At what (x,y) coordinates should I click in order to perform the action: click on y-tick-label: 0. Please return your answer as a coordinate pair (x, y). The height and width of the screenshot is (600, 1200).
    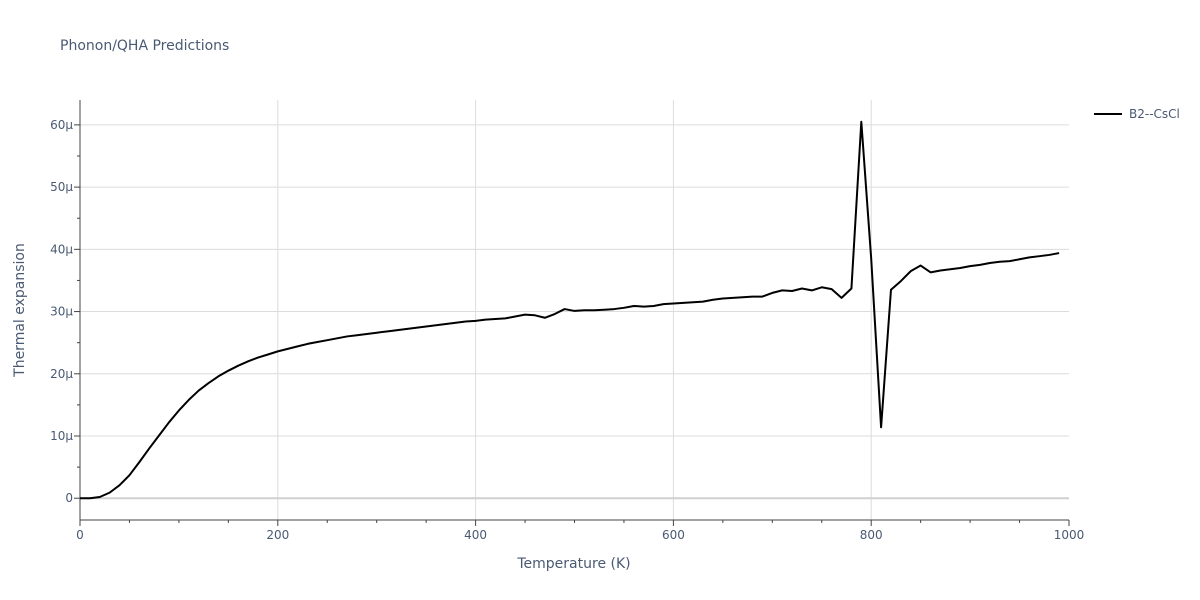
    Looking at the image, I should click on (69, 498).